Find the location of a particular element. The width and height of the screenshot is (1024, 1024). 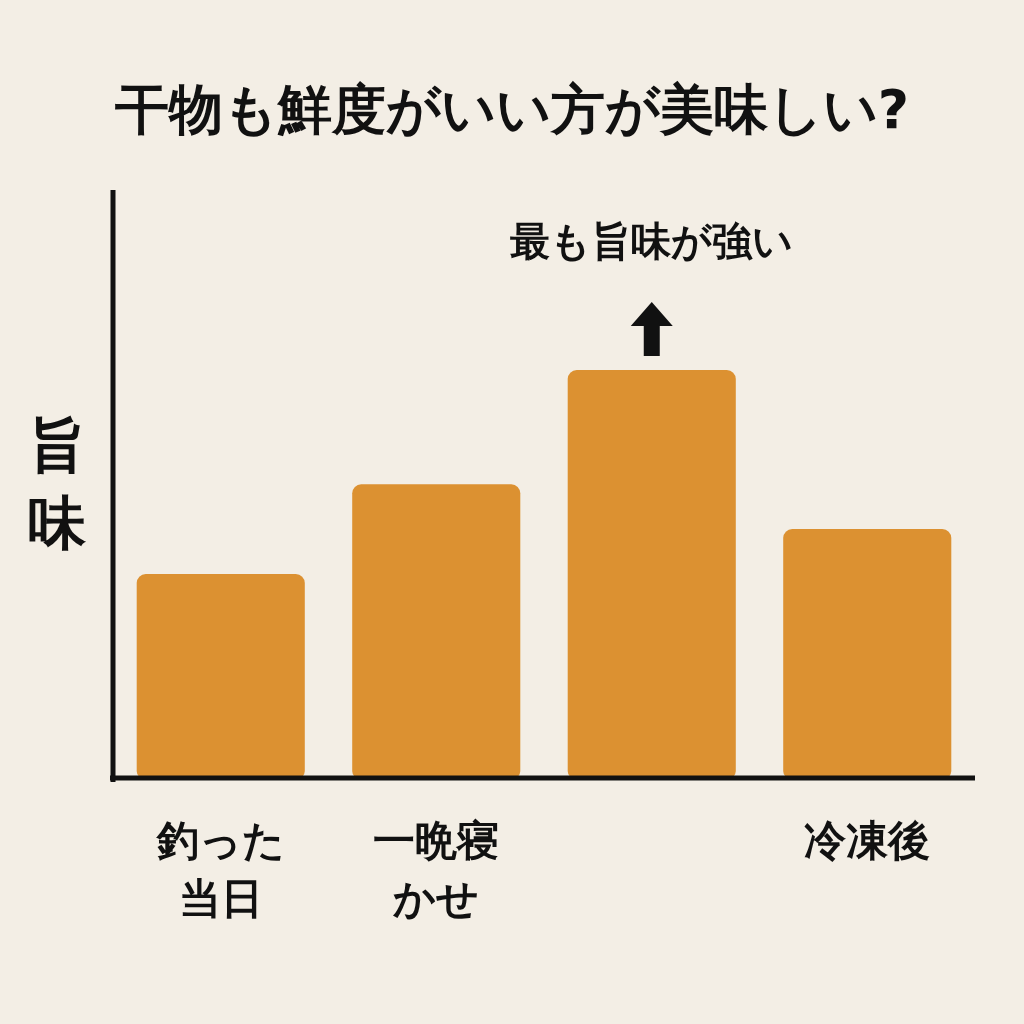

text: 最も旨味が強い is located at coordinates (652, 241).